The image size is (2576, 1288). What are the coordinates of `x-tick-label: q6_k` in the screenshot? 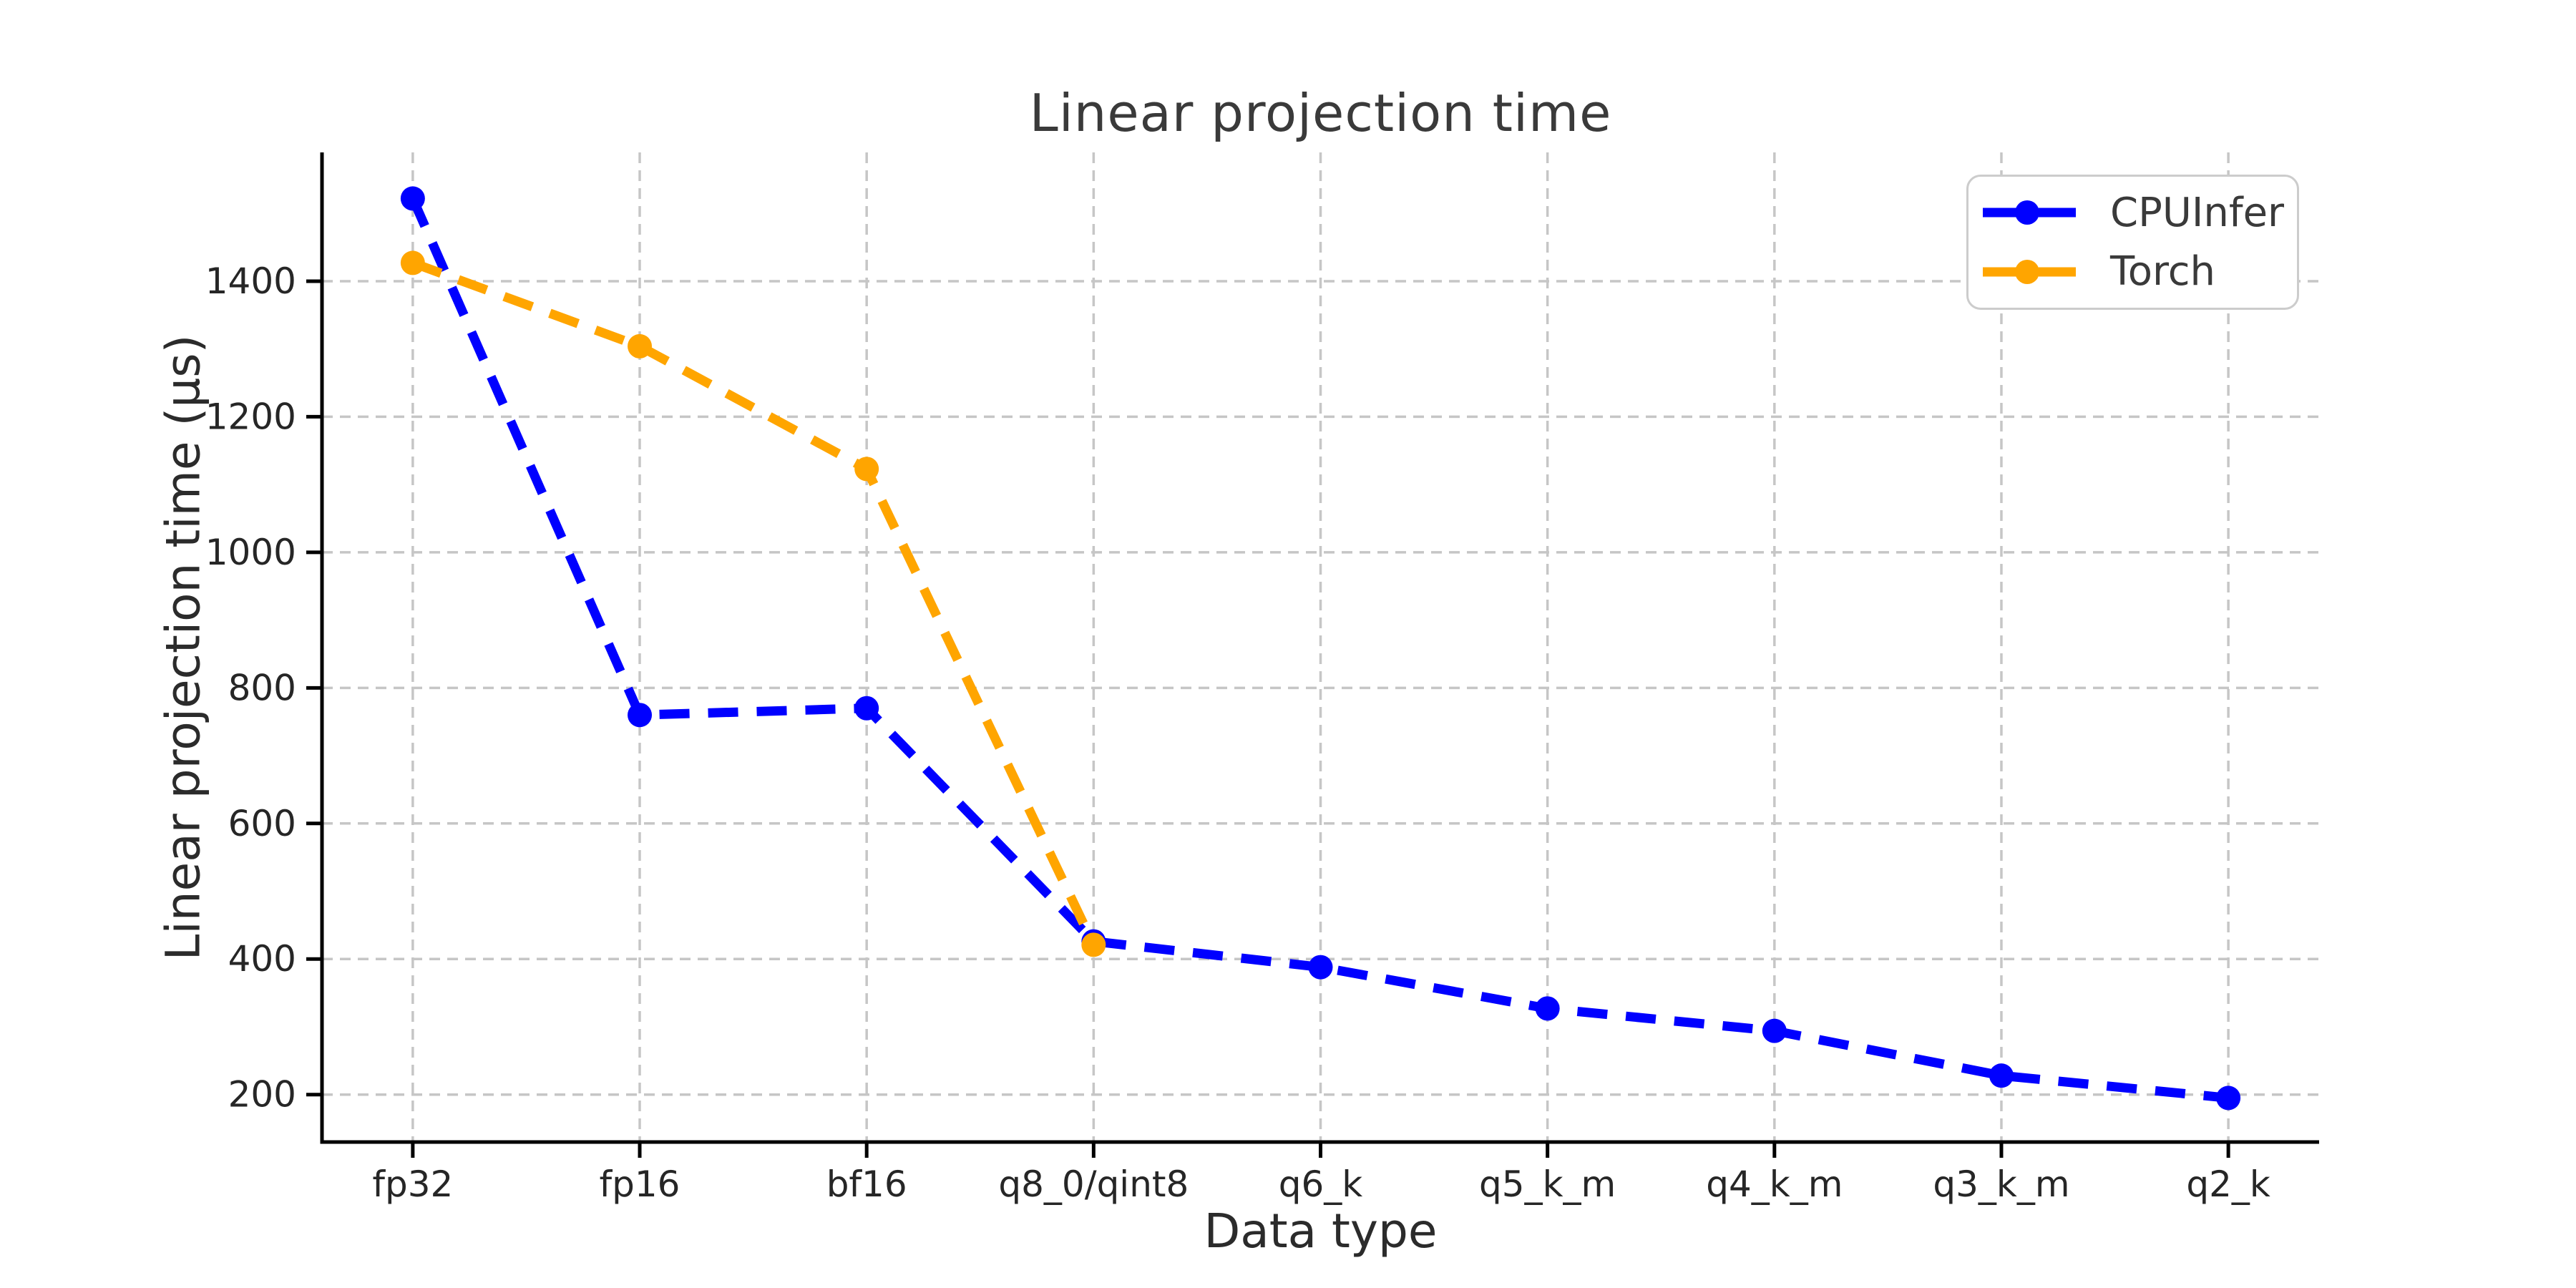 It's located at (1321, 1184).